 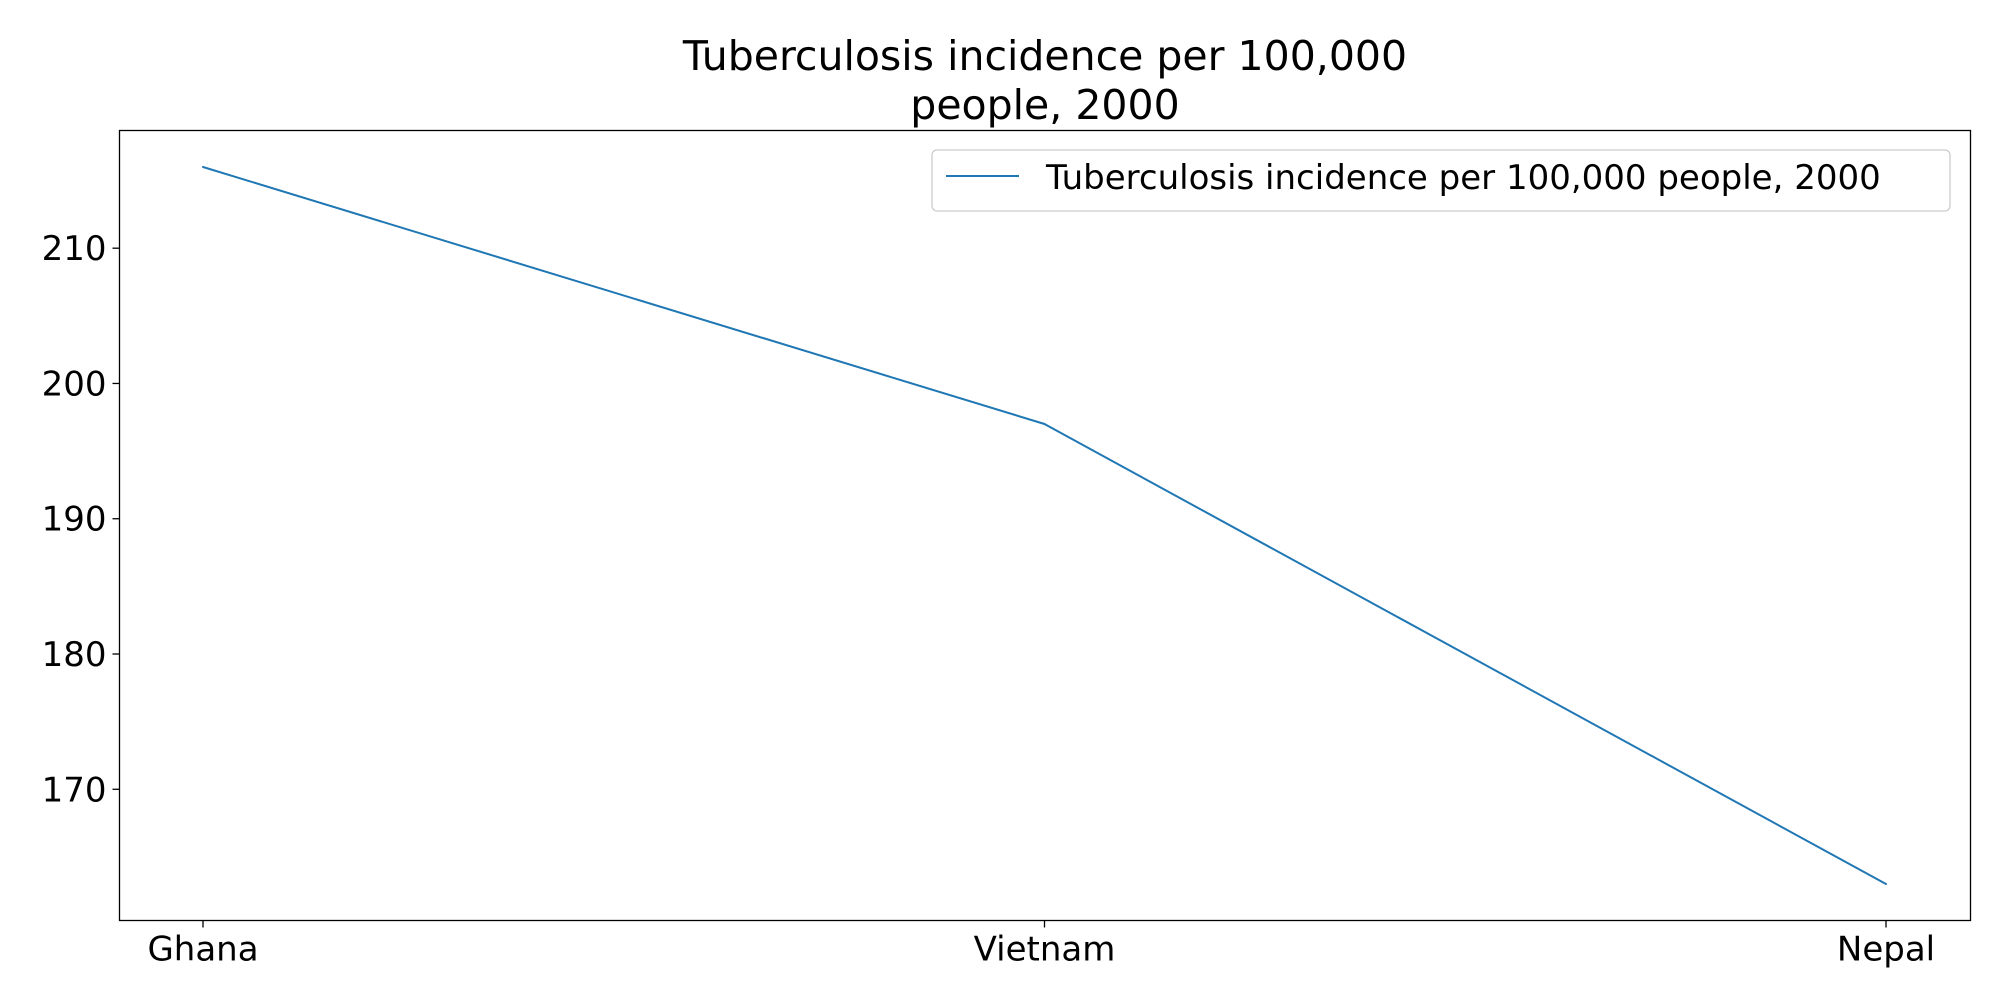 What do you see at coordinates (1044, 105) in the screenshot?
I see `chart-title-line-2: people, 2000` at bounding box center [1044, 105].